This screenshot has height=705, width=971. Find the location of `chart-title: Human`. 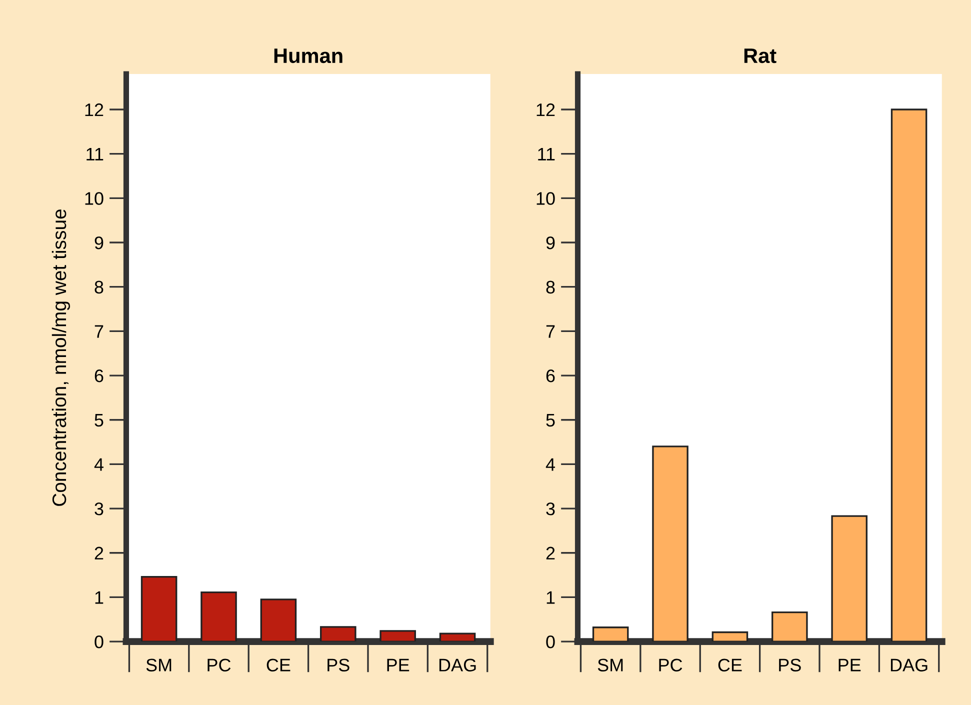

chart-title: Human is located at coordinates (308, 56).